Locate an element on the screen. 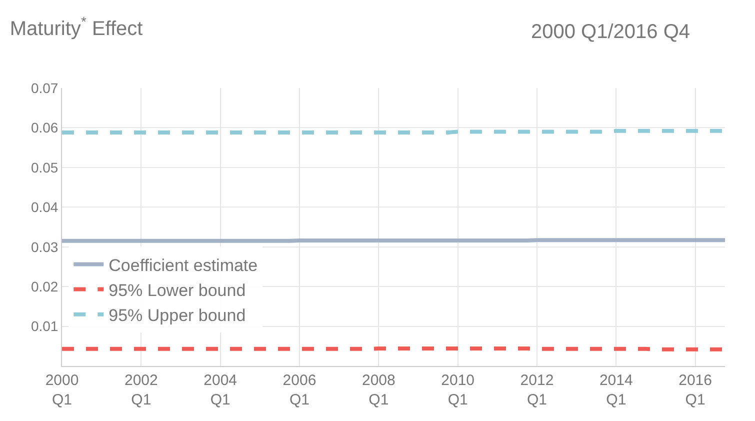  x-tick-label: 2010 Q1 is located at coordinates (458, 390).